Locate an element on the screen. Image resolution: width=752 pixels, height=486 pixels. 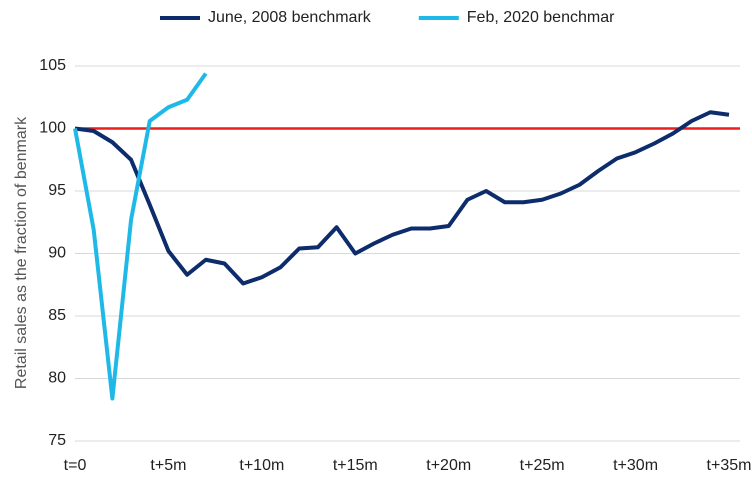
legend-label: Feb, 2020 benchmar is located at coordinates (541, 17).